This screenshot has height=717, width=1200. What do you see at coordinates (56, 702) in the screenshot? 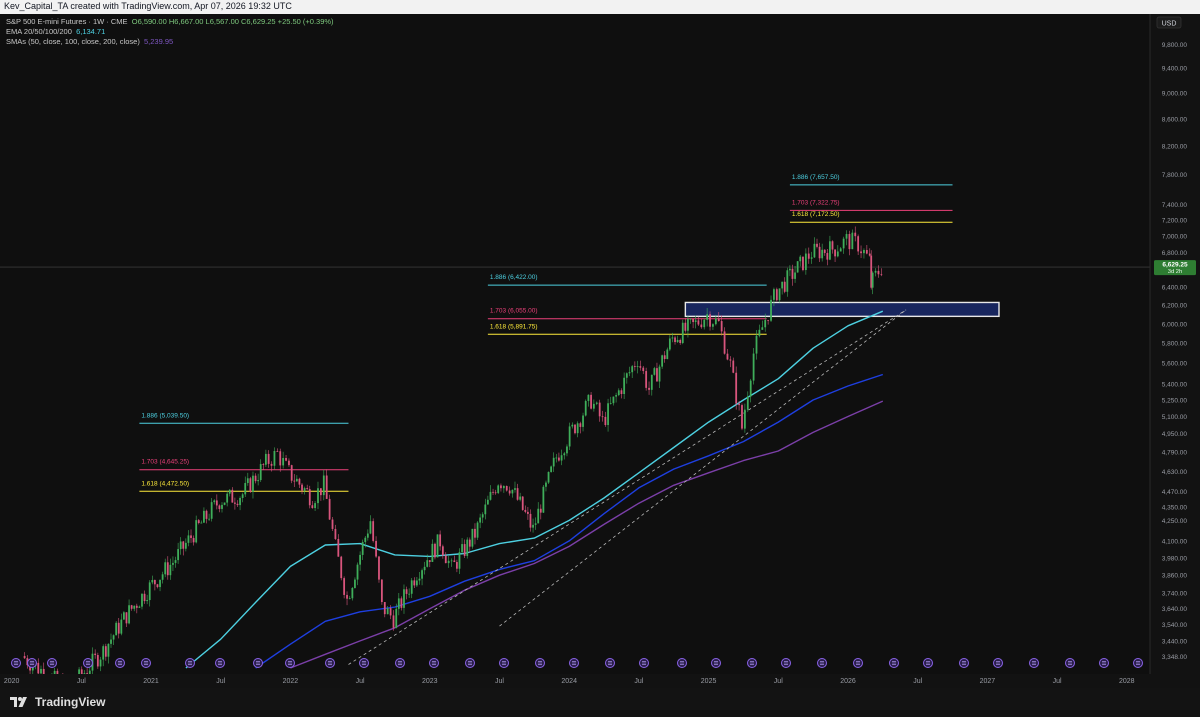
I see `tradingview-brand: TradingView` at bounding box center [56, 702].